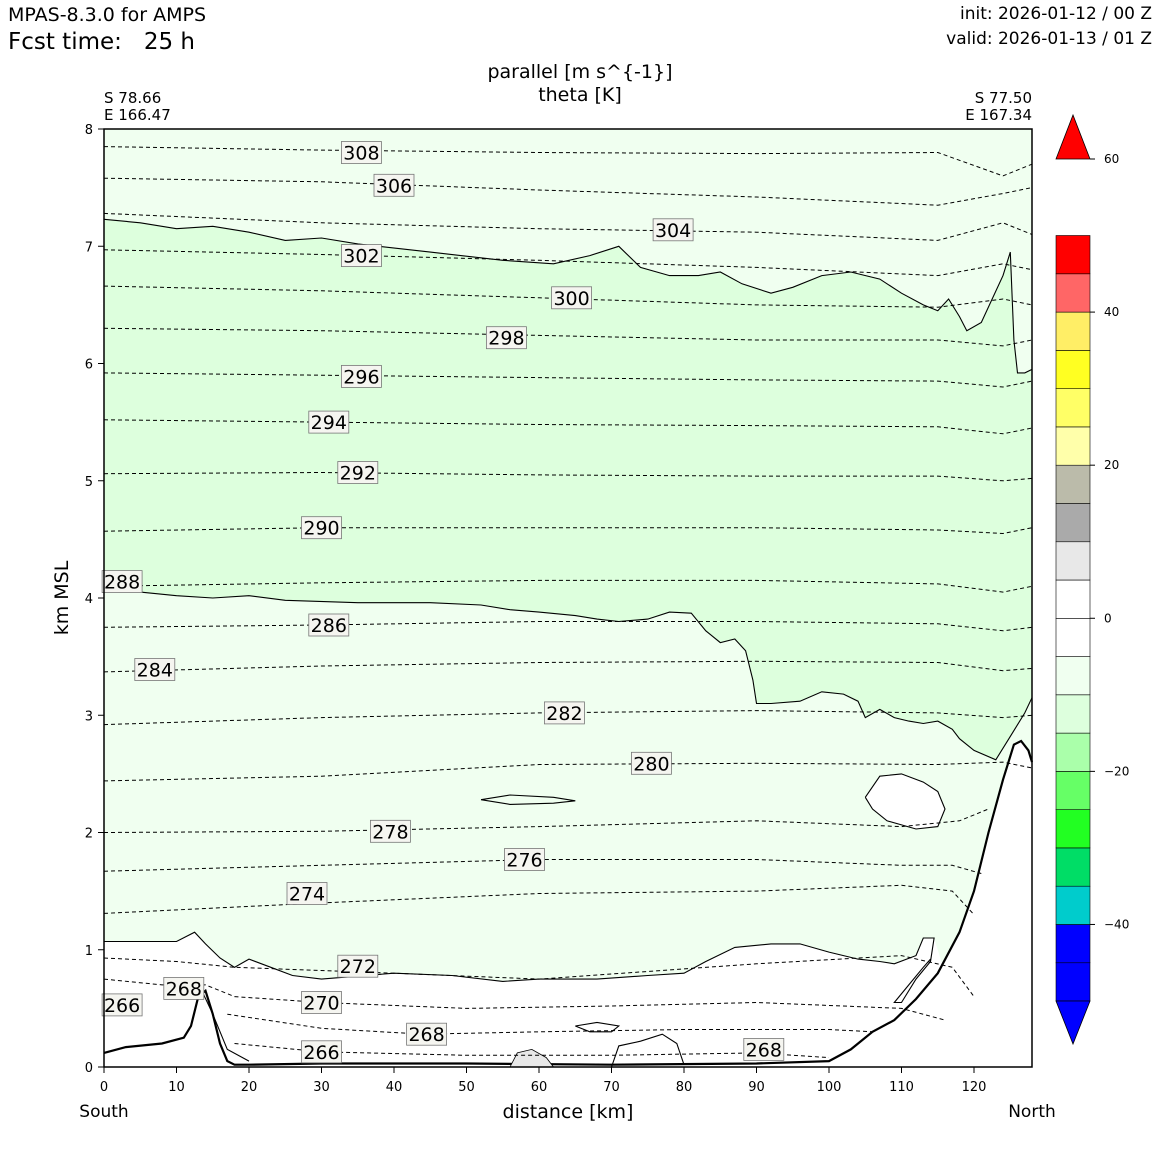 Image resolution: width=1160 pixels, height=1160 pixels. What do you see at coordinates (101, 42) in the screenshot?
I see `forecast-time-label: Fcst time: 25 h` at bounding box center [101, 42].